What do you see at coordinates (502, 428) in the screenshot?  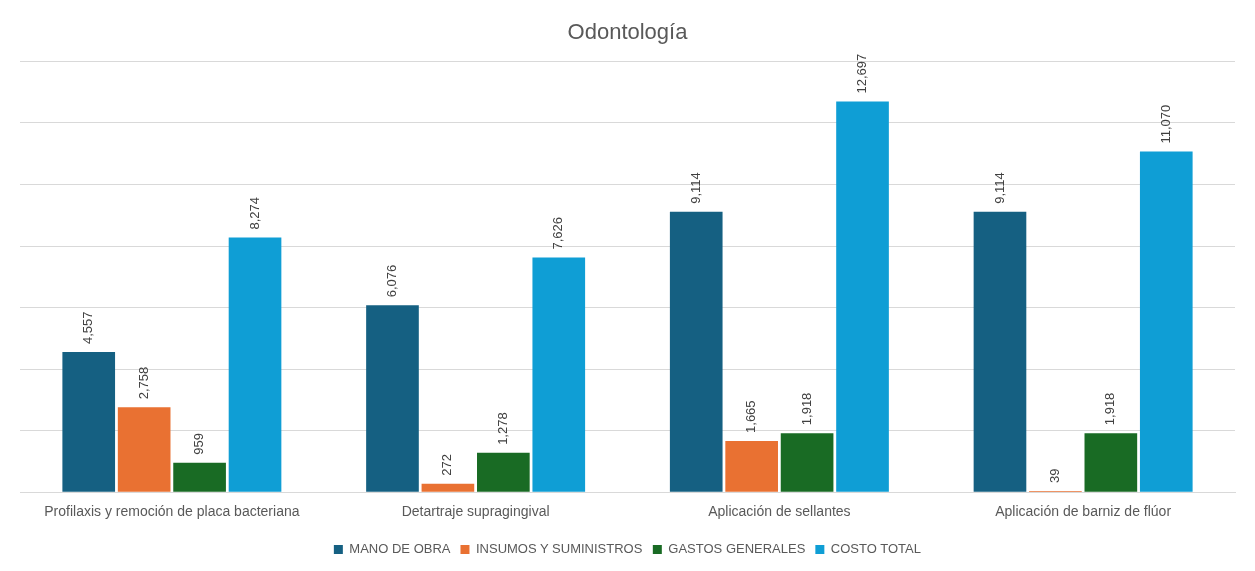 I see `data-label: 1,278` at bounding box center [502, 428].